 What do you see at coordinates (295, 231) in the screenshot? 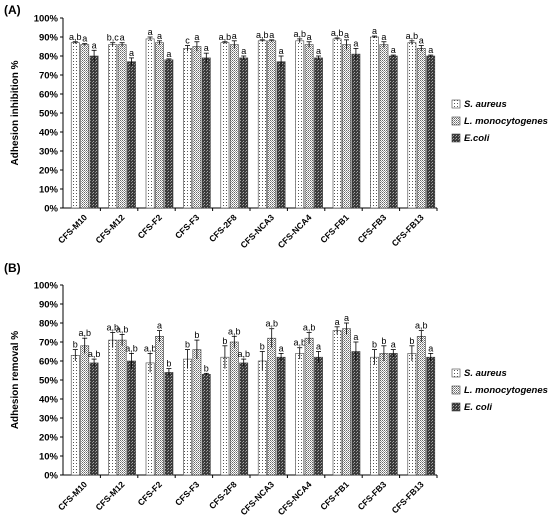
I see `category-label: CFS-NCA4` at bounding box center [295, 231].